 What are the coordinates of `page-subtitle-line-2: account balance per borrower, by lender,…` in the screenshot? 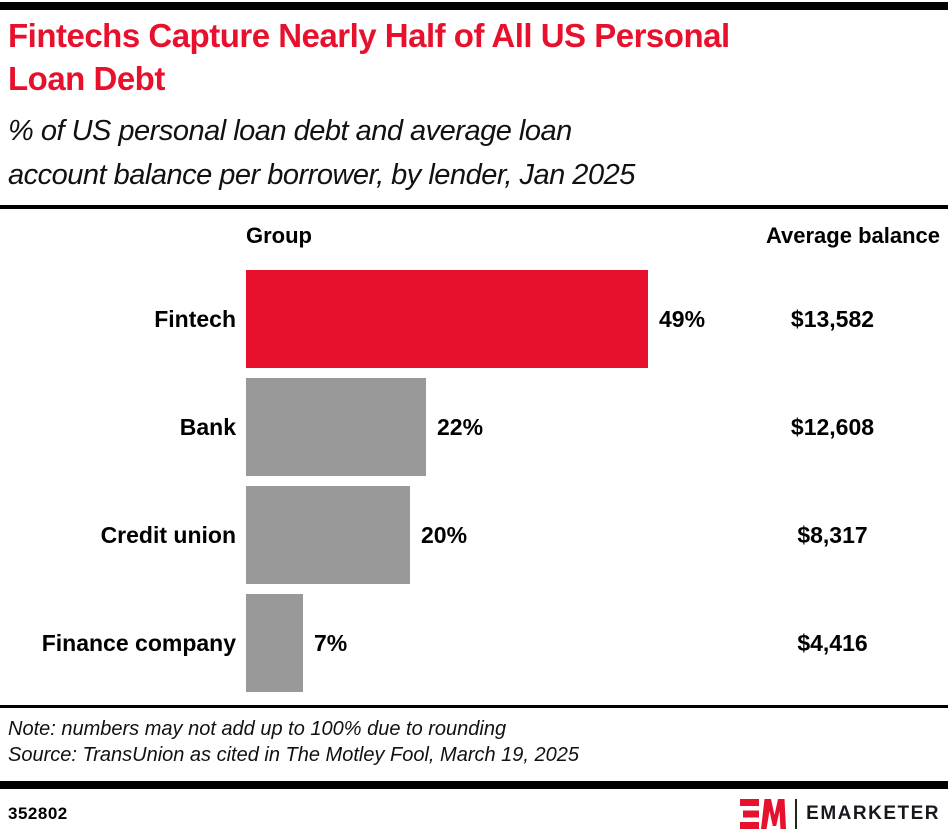 It's located at (321, 175).